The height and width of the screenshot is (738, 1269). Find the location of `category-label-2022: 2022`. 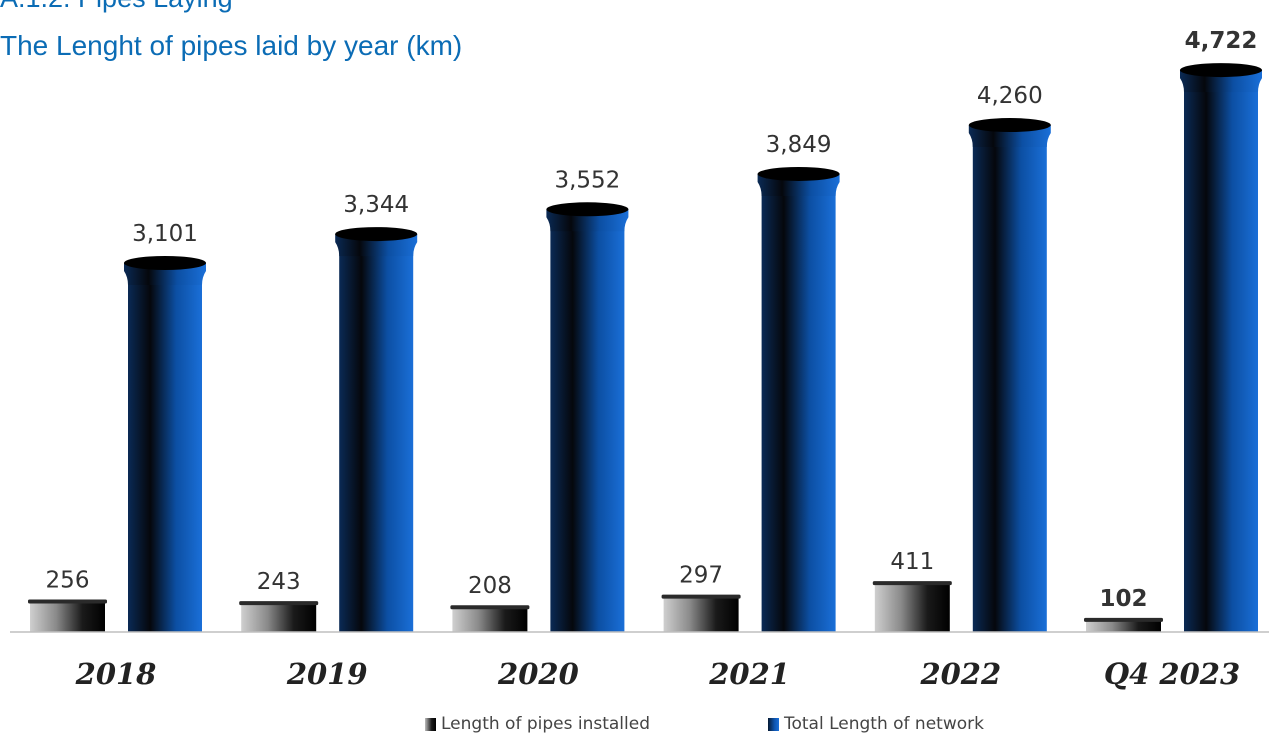

category-label-2022: 2022 is located at coordinates (960, 674).